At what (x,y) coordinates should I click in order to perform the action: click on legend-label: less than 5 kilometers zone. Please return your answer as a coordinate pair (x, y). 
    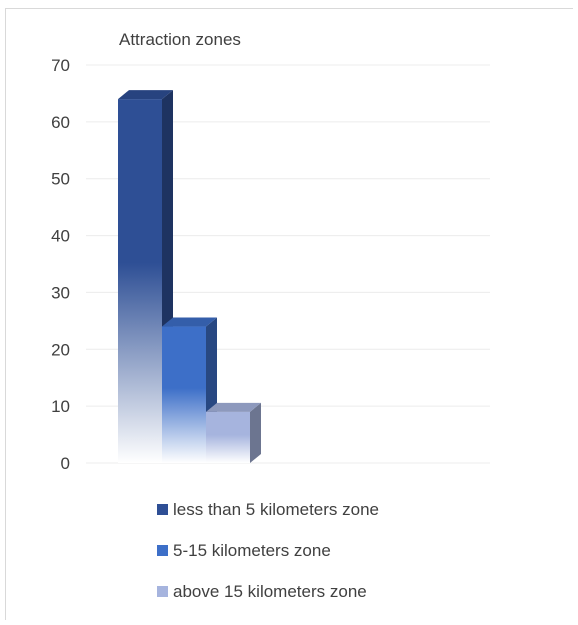
    Looking at the image, I should click on (276, 509).